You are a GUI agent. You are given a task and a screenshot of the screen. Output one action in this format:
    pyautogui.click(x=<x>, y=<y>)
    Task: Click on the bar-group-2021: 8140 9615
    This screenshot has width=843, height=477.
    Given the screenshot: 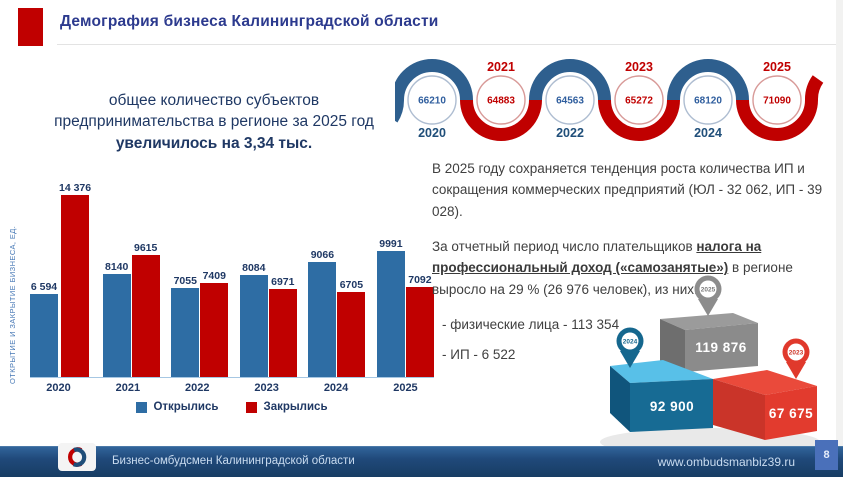 What is the action you would take?
    pyautogui.click(x=131, y=309)
    